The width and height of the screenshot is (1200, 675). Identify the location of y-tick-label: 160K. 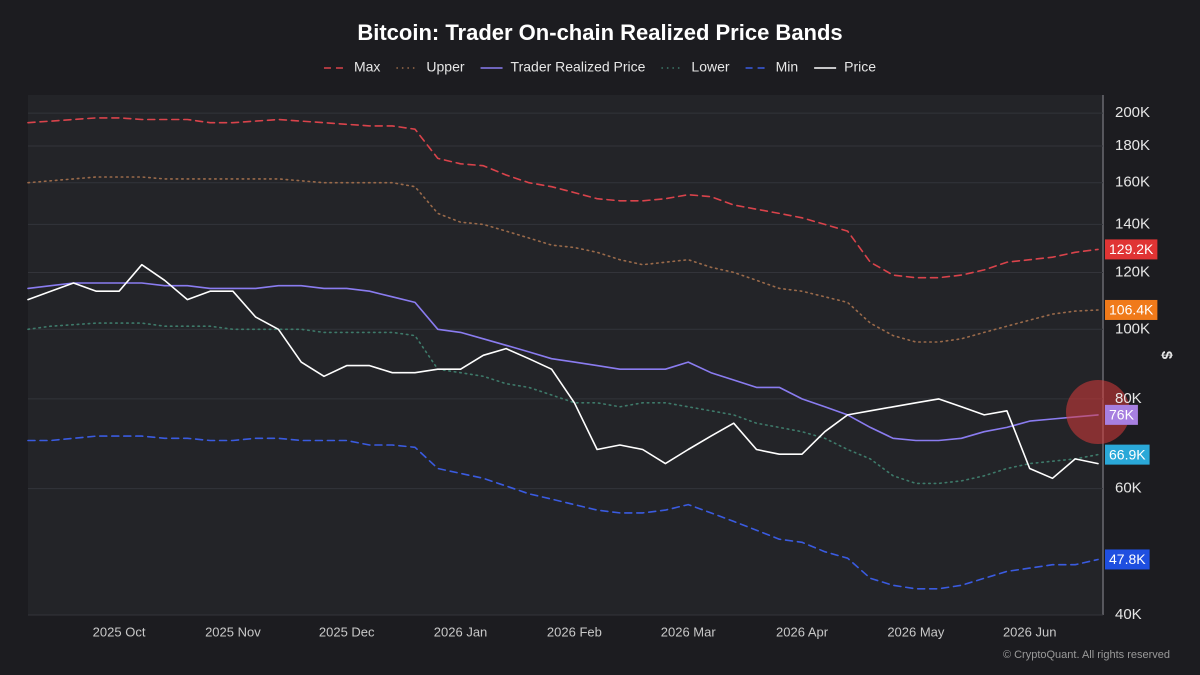
(1132, 182).